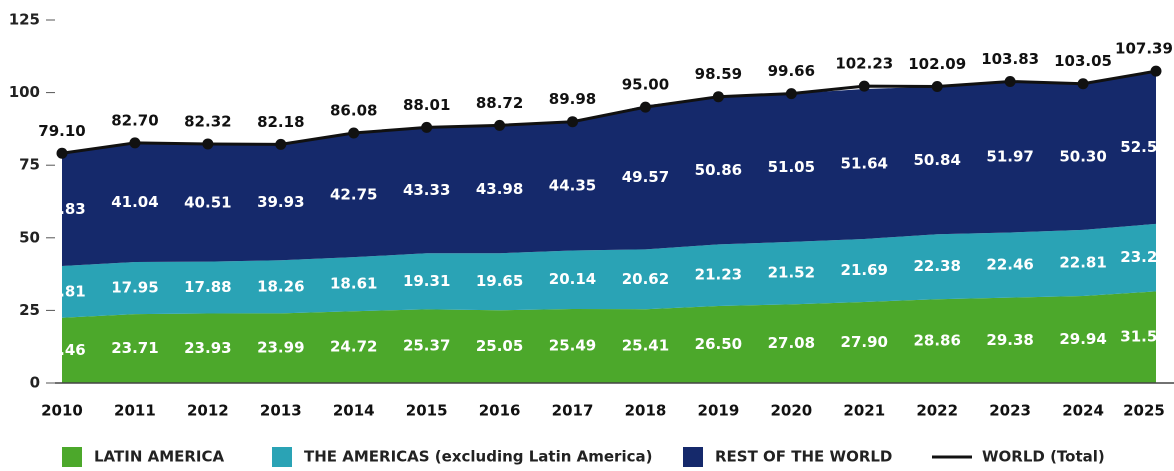  Describe the element at coordinates (572, 345) in the screenshot. I see `value-label: 25.49` at that location.